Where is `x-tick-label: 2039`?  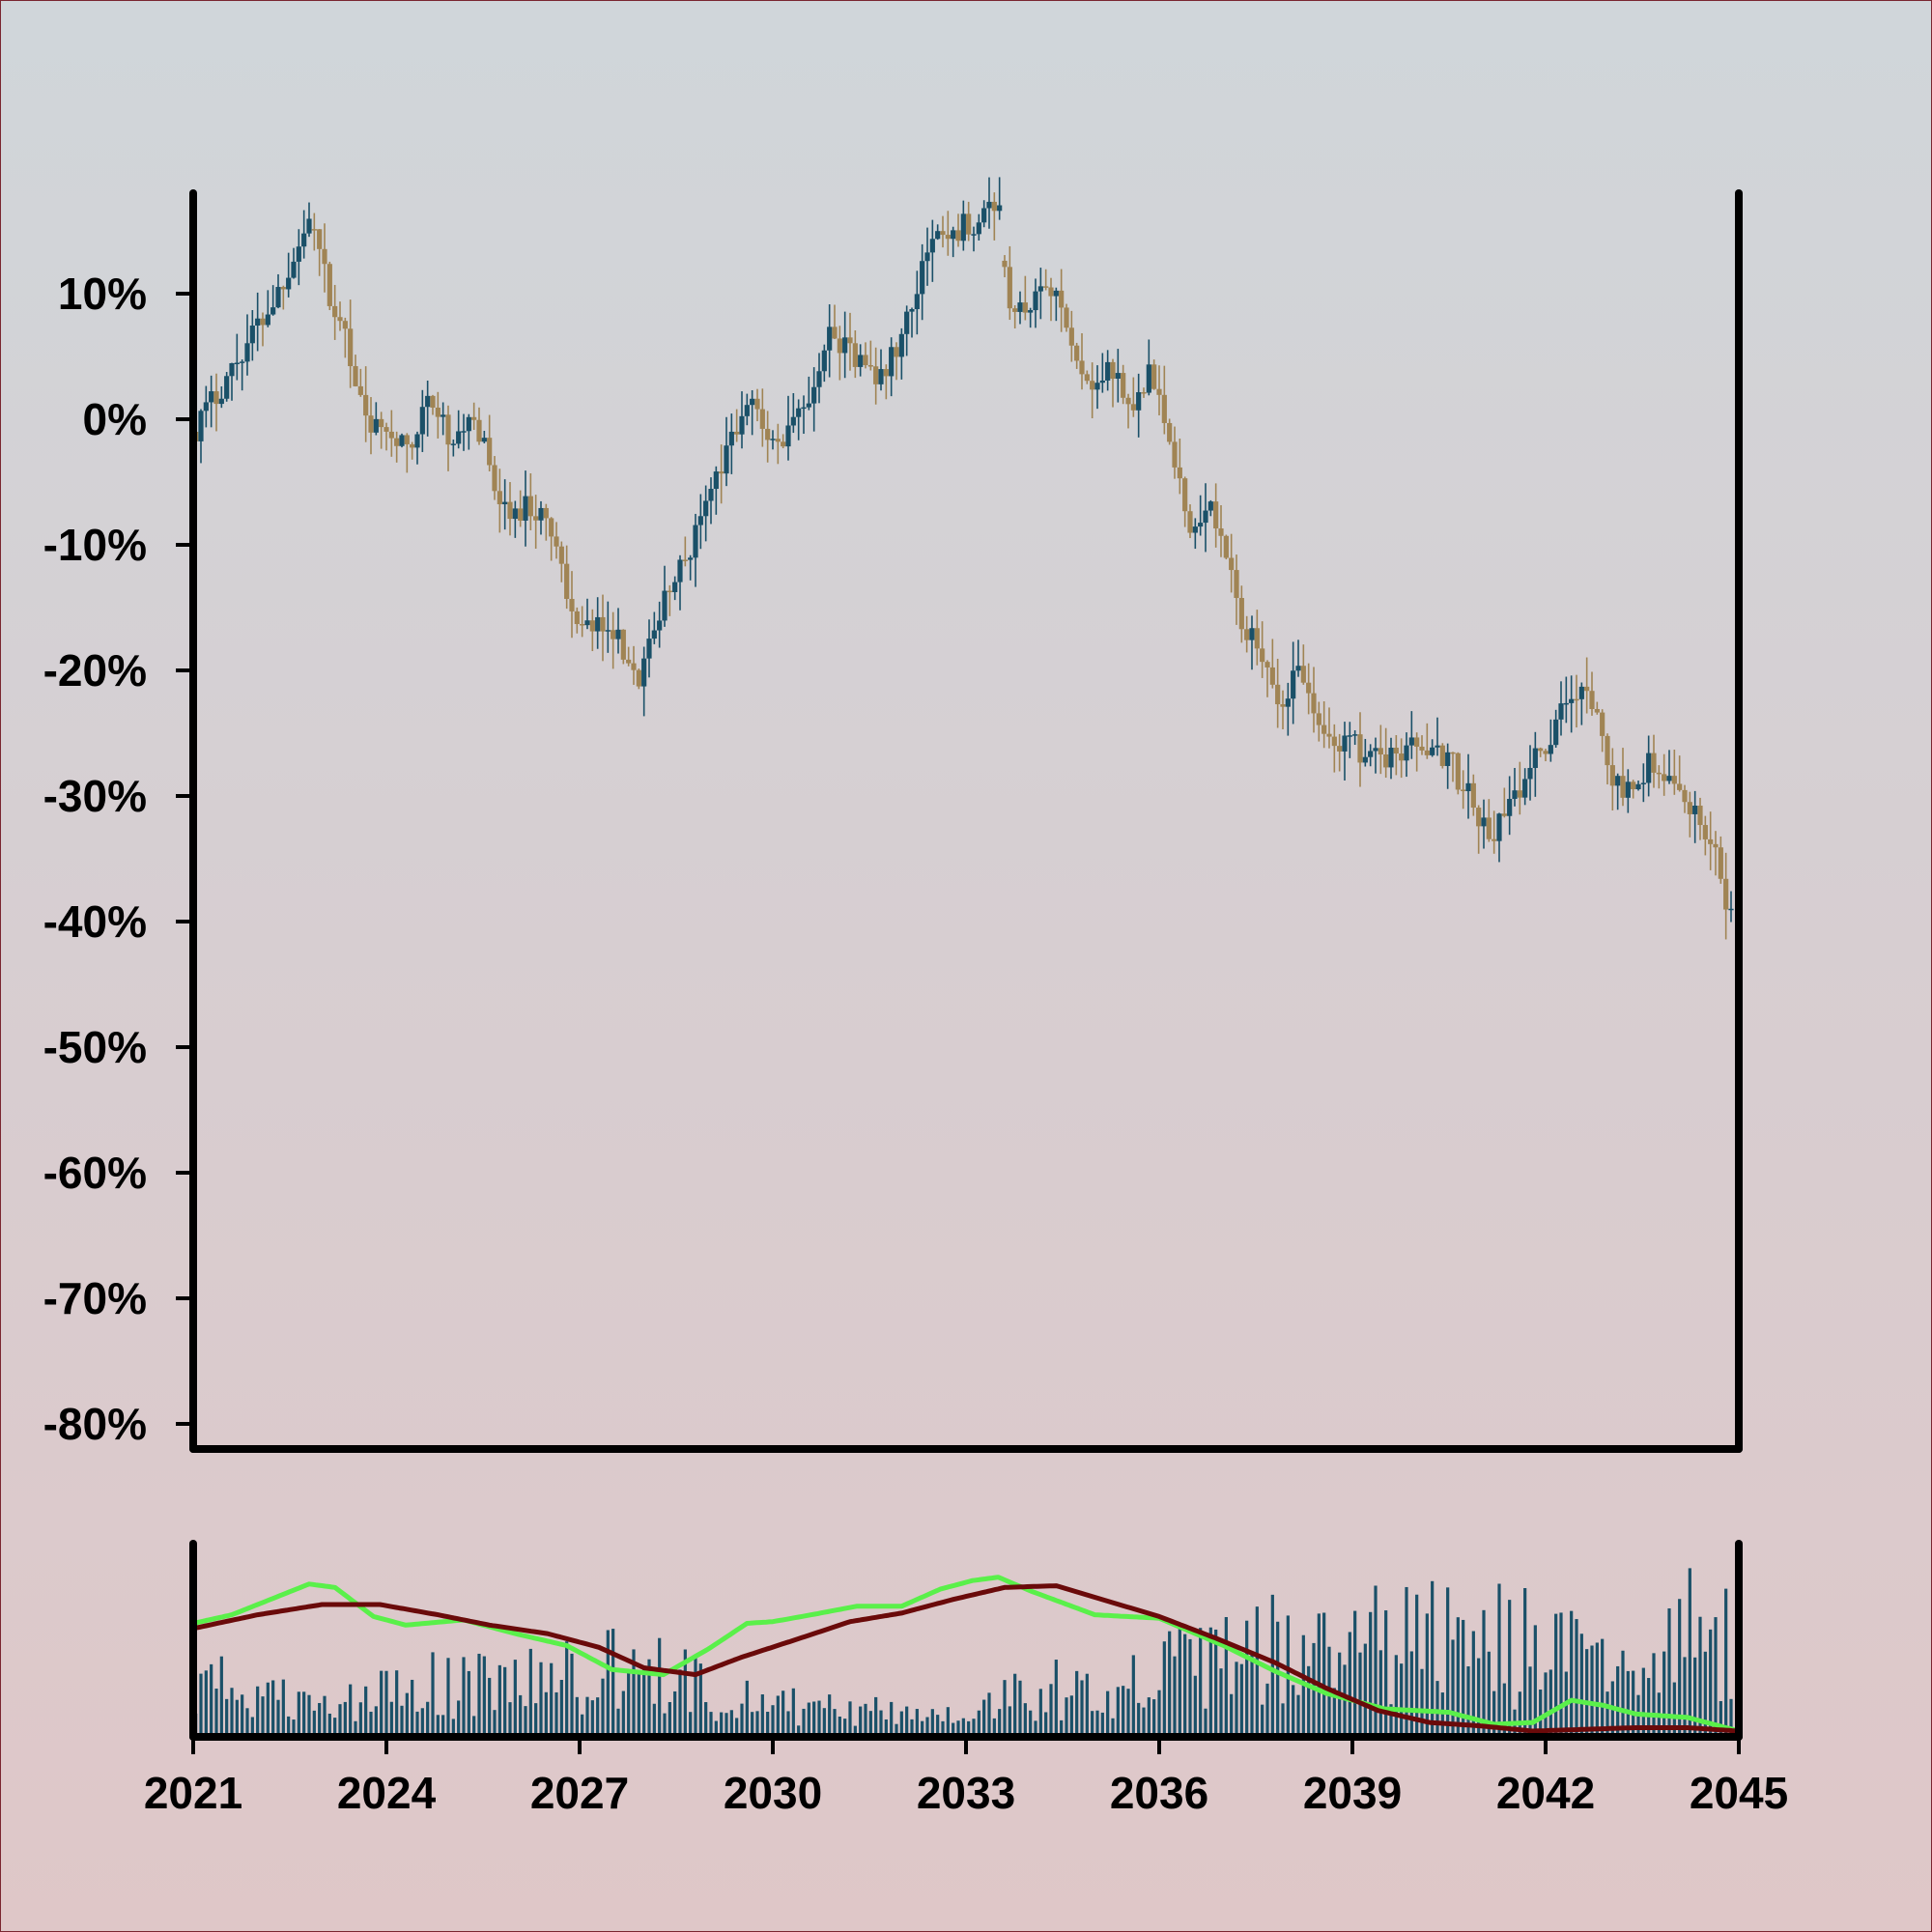 x-tick-label: 2039 is located at coordinates (1352, 1793).